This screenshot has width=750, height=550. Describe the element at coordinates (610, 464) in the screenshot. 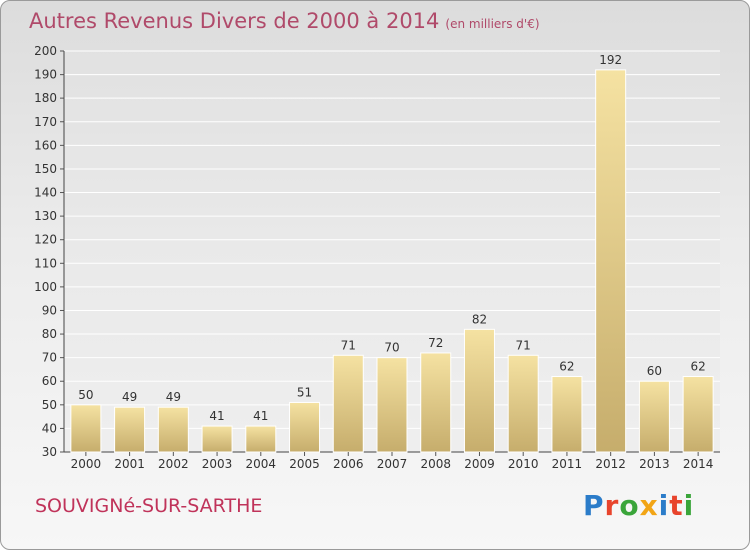

I see `x-tick-label-2012: 2012` at that location.